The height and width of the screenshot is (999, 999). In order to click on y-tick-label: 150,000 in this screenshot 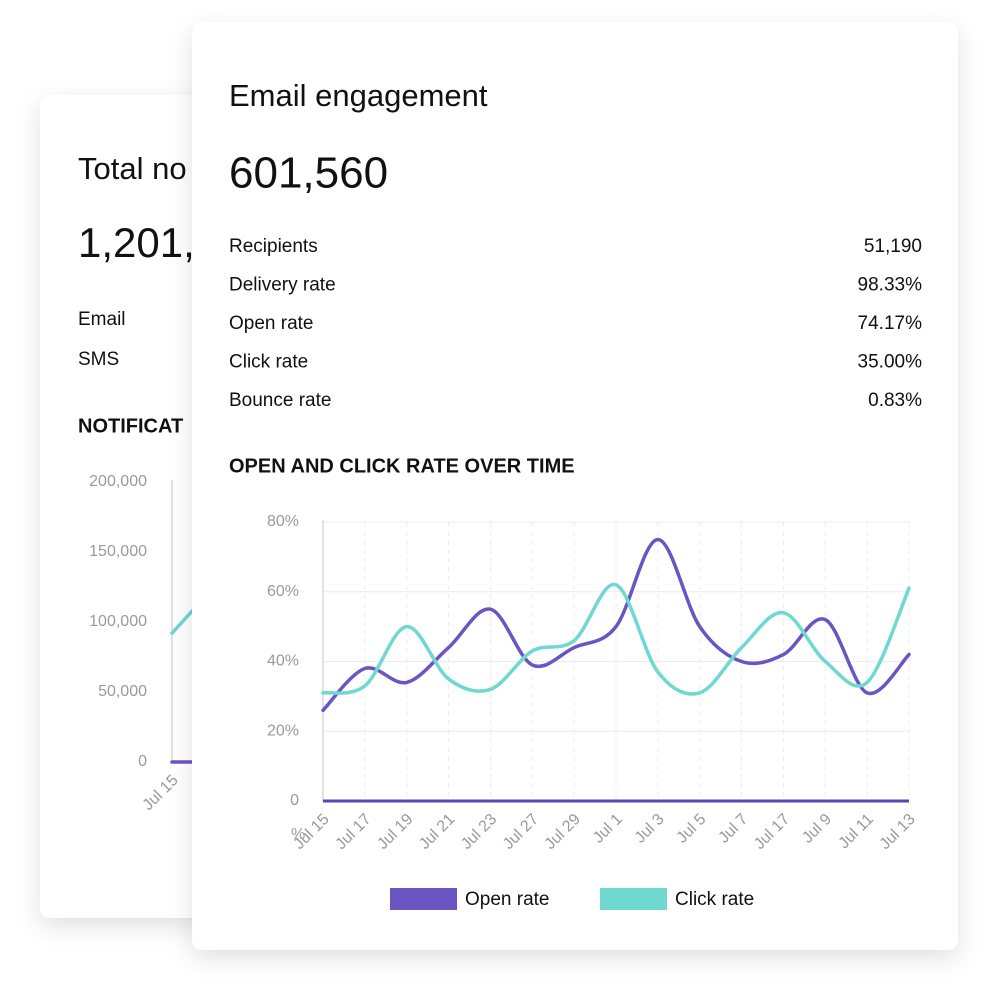, I will do `click(118, 551)`.